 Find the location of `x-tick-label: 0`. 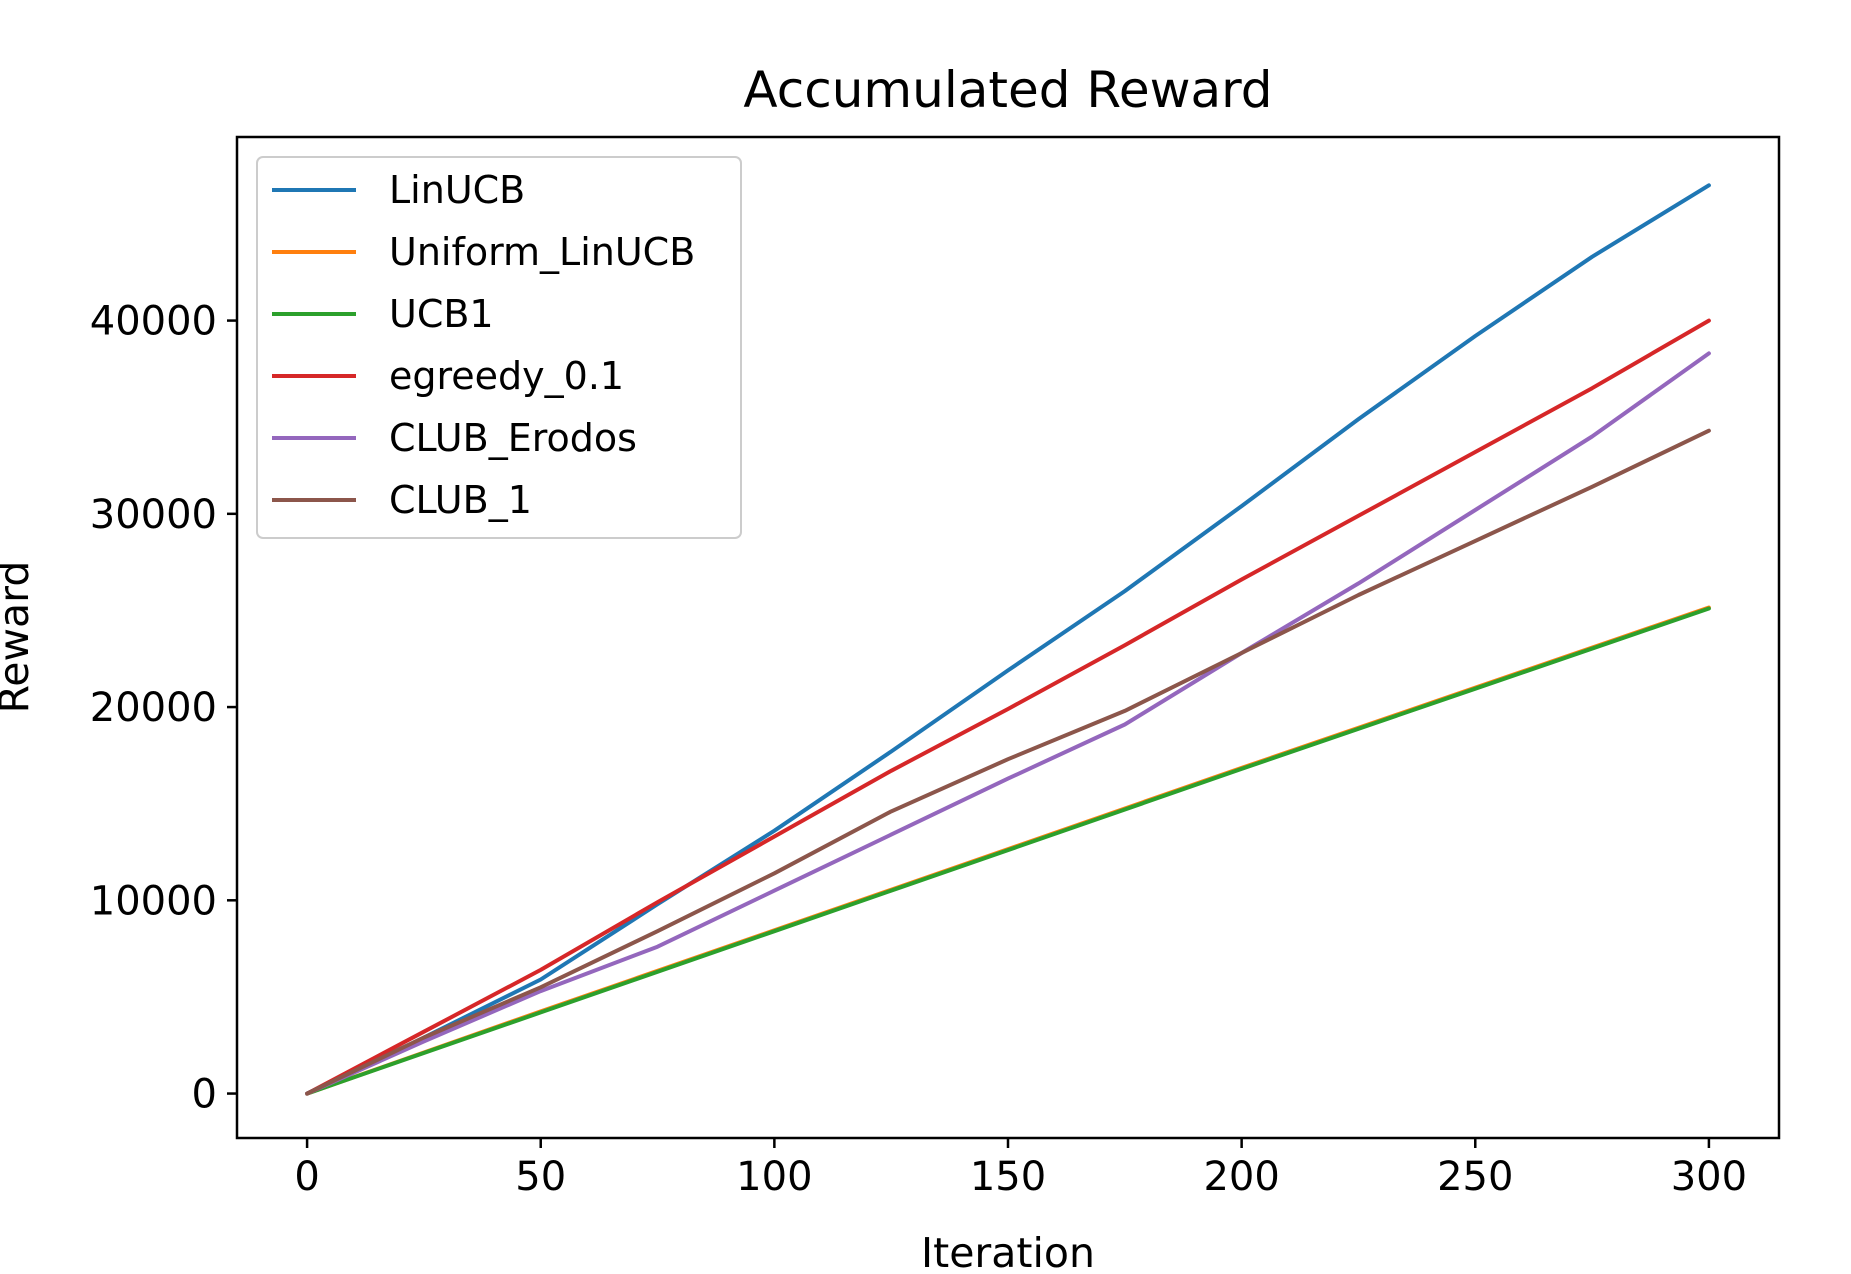

x-tick-label: 0 is located at coordinates (306, 1177).